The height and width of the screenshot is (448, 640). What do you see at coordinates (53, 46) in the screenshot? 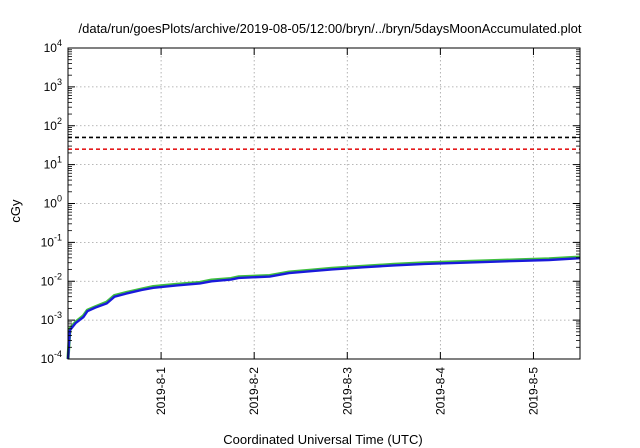
I see `y-tick-label: 10⁴` at bounding box center [53, 46].